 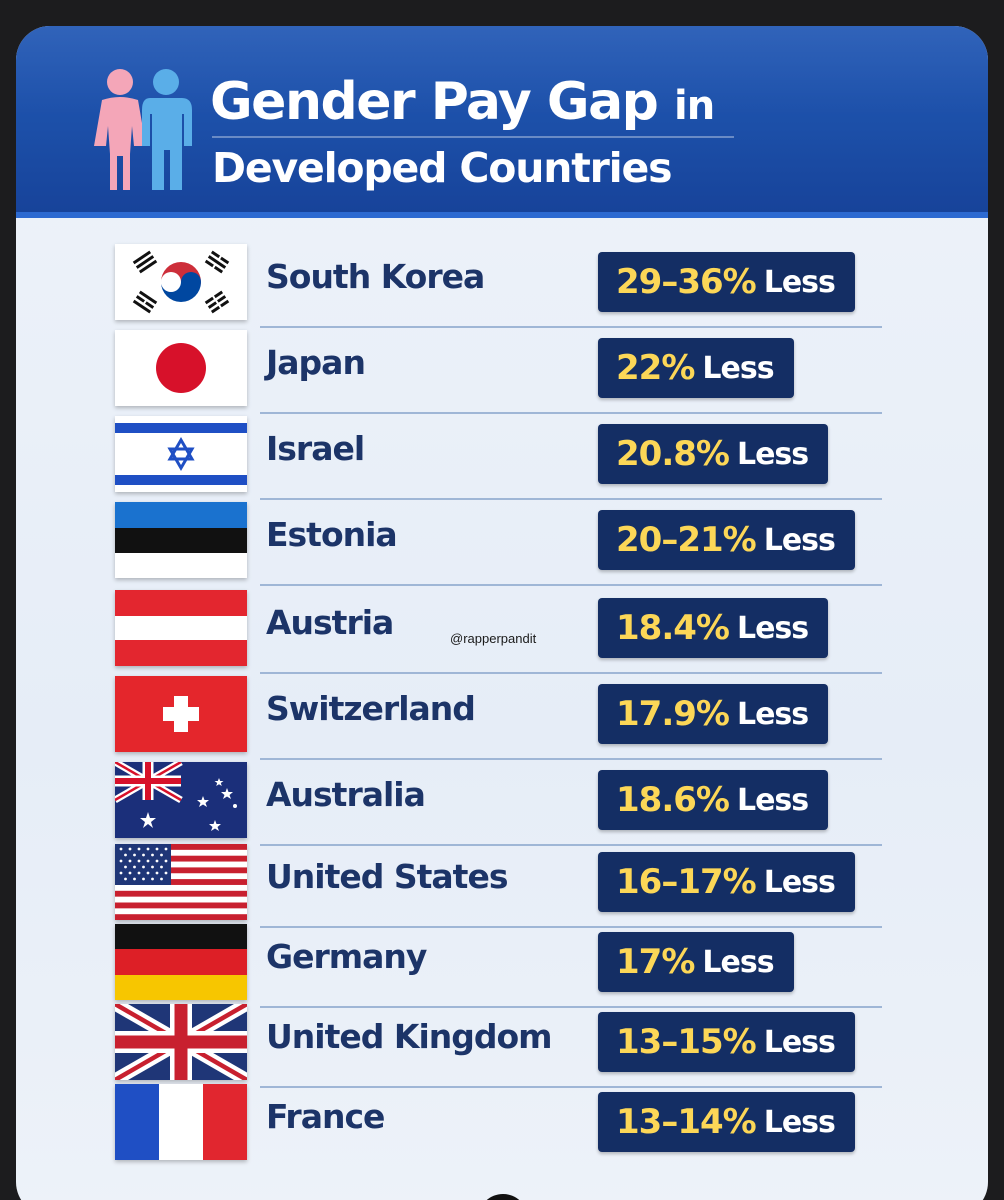 I want to click on pay-gap-value: 29–36%, so click(x=686, y=282).